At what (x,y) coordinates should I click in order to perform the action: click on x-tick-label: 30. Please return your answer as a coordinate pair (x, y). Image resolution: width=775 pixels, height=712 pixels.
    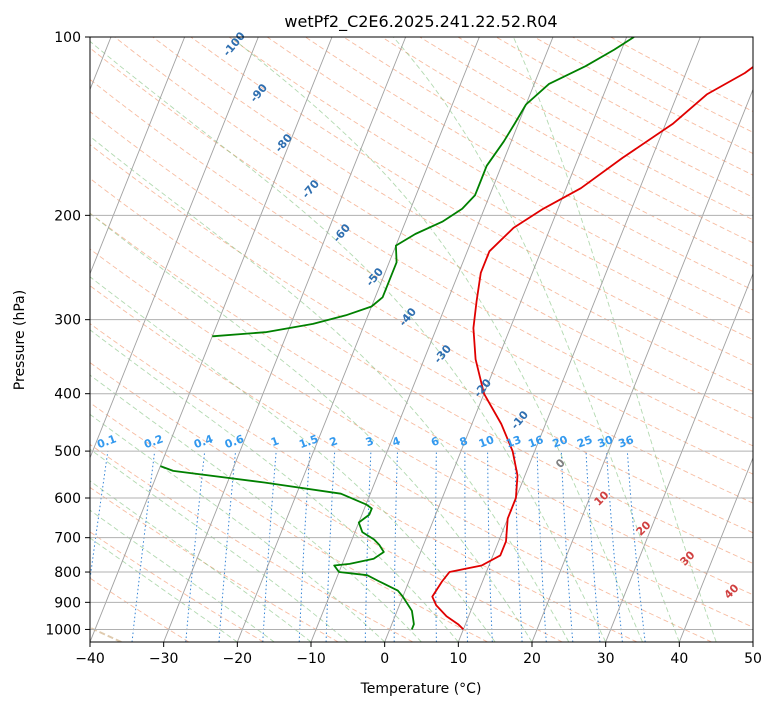
    Looking at the image, I should click on (606, 659).